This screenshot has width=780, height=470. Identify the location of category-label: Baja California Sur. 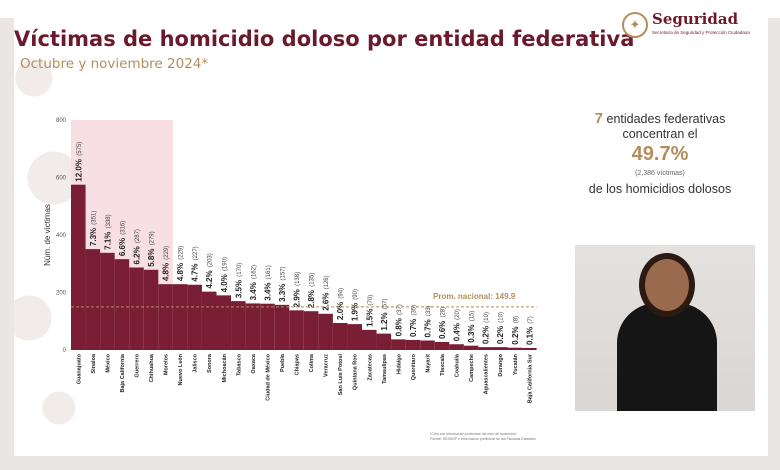
(530, 378).